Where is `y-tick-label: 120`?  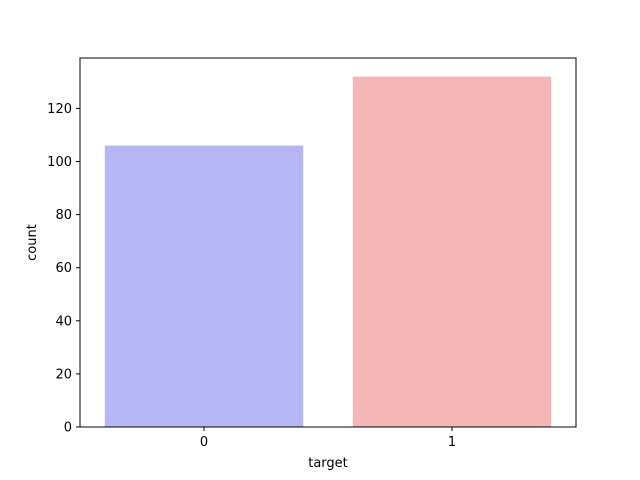
y-tick-label: 120 is located at coordinates (59, 109).